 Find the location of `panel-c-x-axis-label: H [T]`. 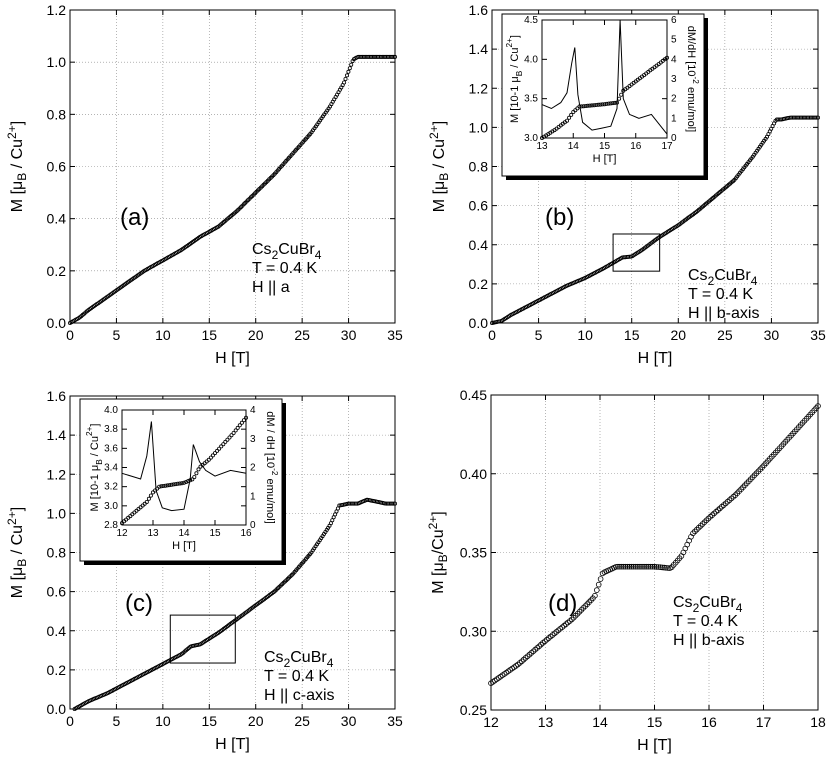

panel-c-x-axis-label: H [T] is located at coordinates (232, 744).